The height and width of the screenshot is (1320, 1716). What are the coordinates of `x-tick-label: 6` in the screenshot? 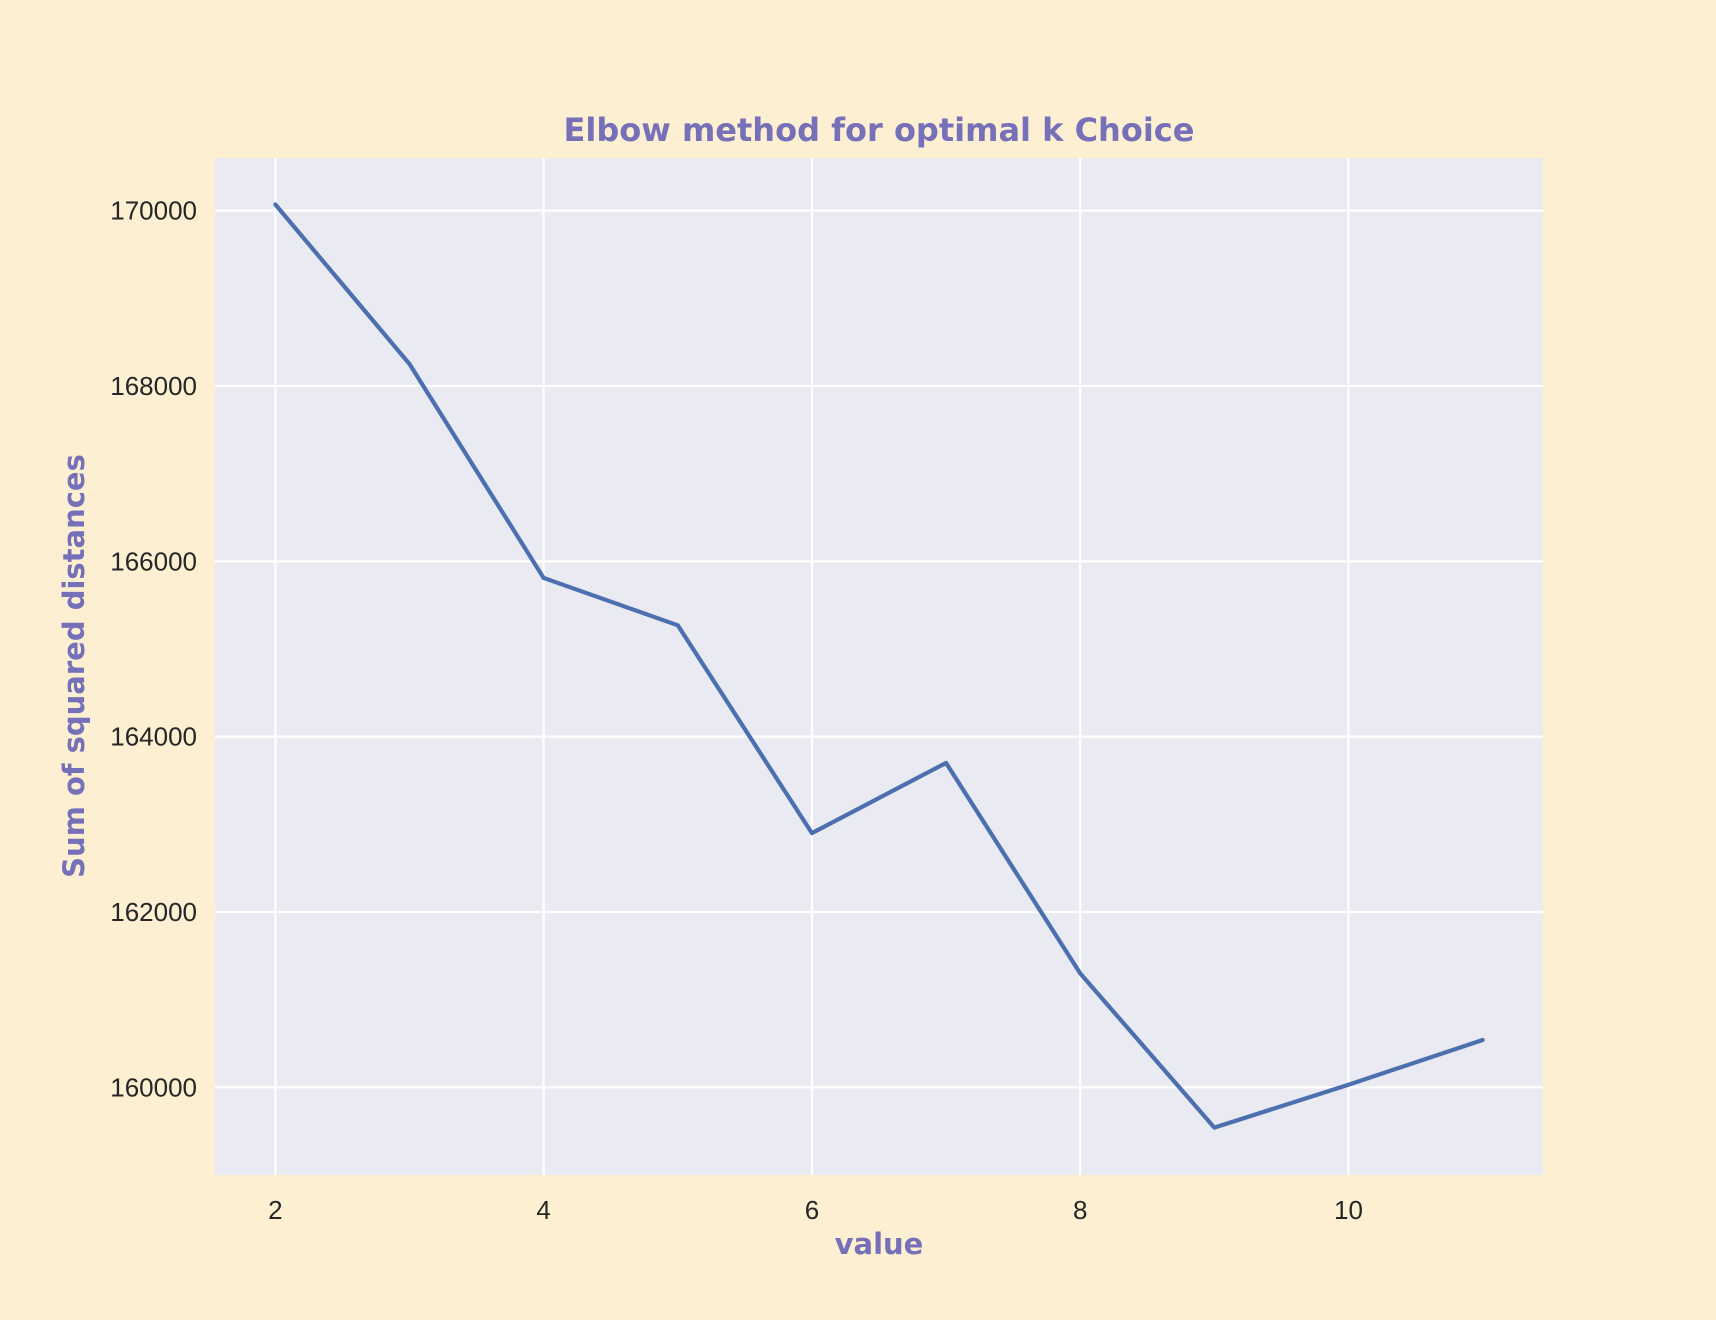 It's located at (812, 1210).